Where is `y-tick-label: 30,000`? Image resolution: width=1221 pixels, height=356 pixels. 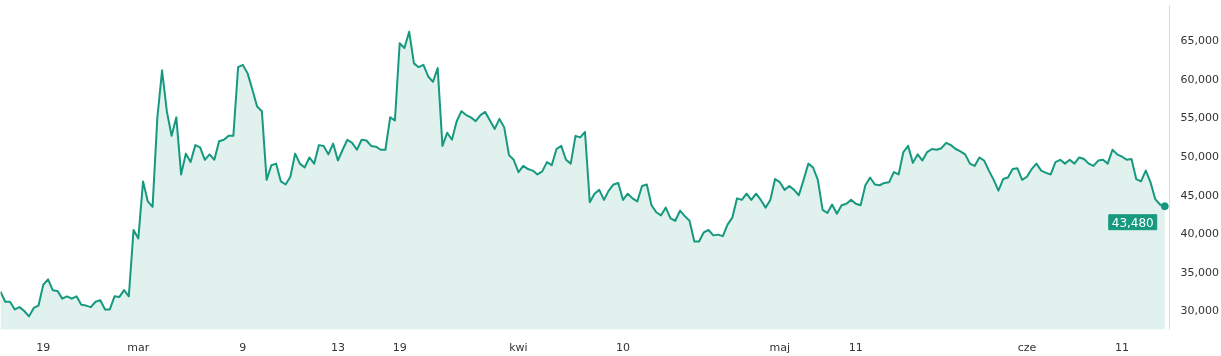
y-tick-label: 30,000 is located at coordinates (1199, 311).